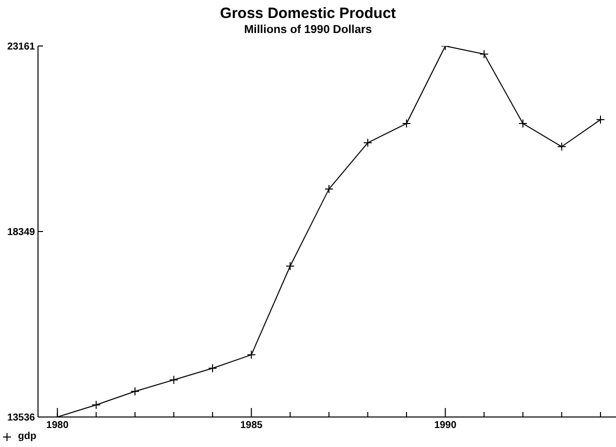  Describe the element at coordinates (251, 425) in the screenshot. I see `x-tick-label: 1985` at that location.